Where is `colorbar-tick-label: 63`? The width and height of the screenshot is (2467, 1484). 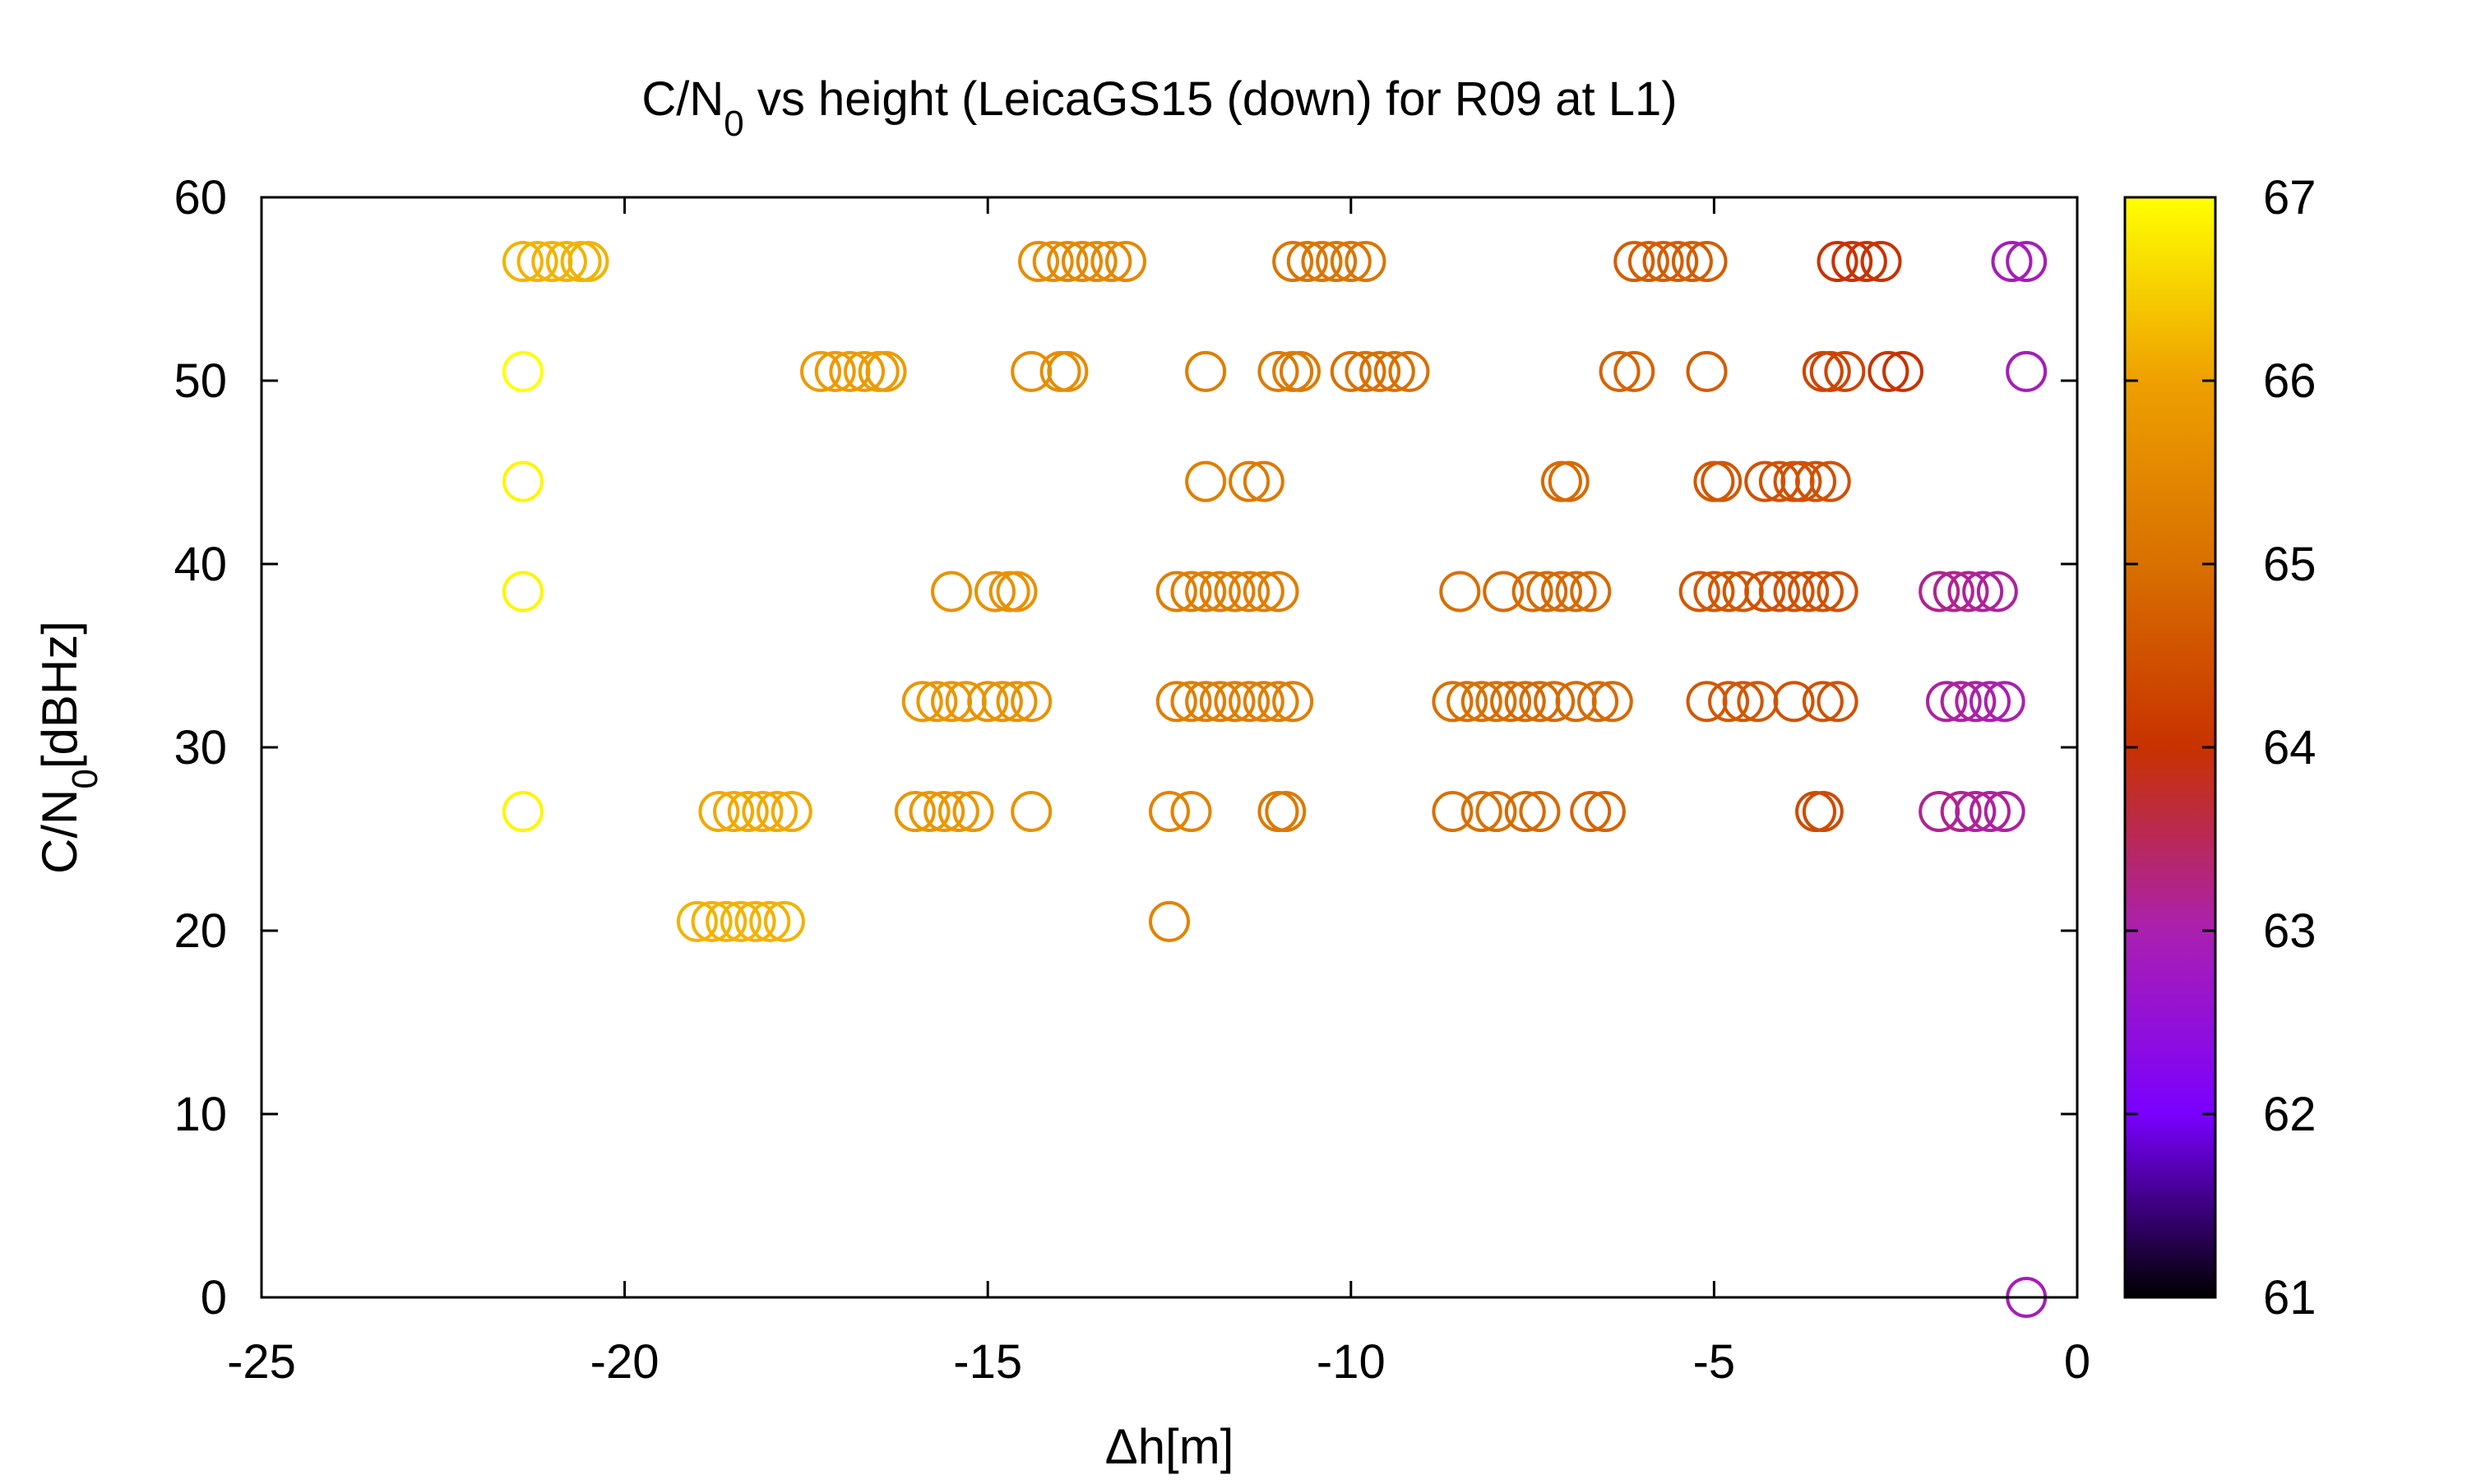 colorbar-tick-label: 63 is located at coordinates (2290, 931).